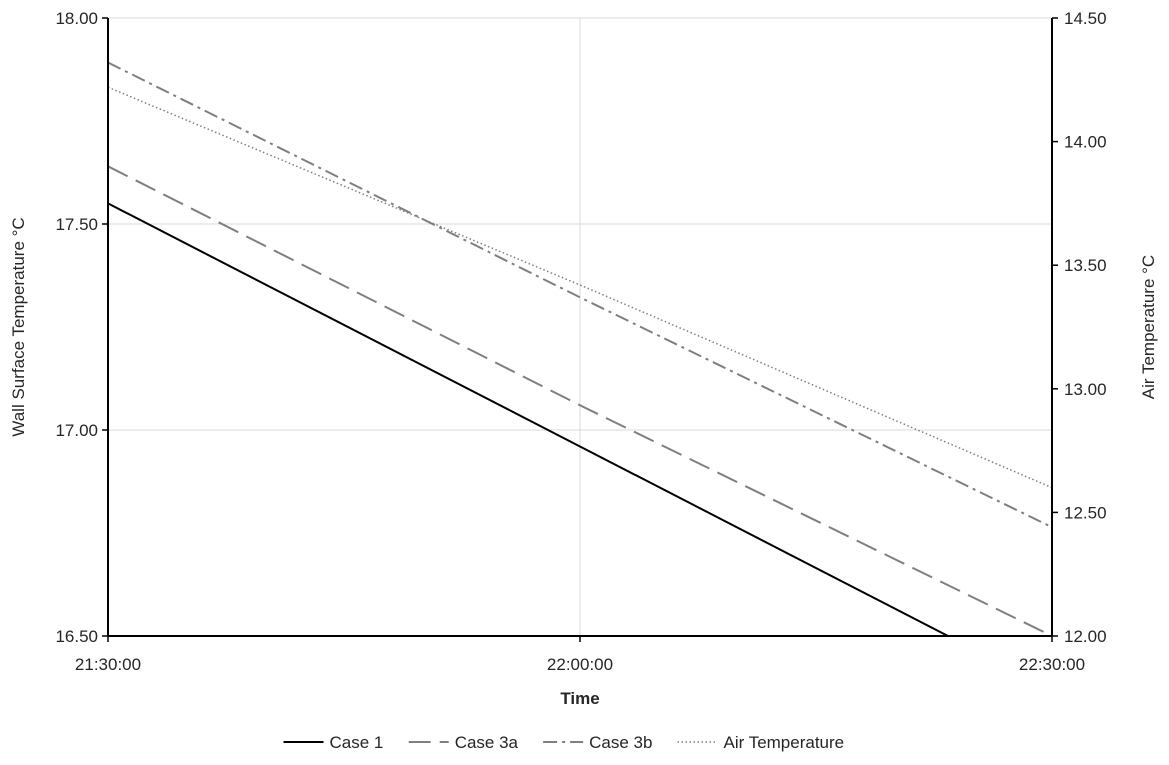 The width and height of the screenshot is (1169, 765). Describe the element at coordinates (76, 18) in the screenshot. I see `y-left-tick-label: 18.00` at that location.